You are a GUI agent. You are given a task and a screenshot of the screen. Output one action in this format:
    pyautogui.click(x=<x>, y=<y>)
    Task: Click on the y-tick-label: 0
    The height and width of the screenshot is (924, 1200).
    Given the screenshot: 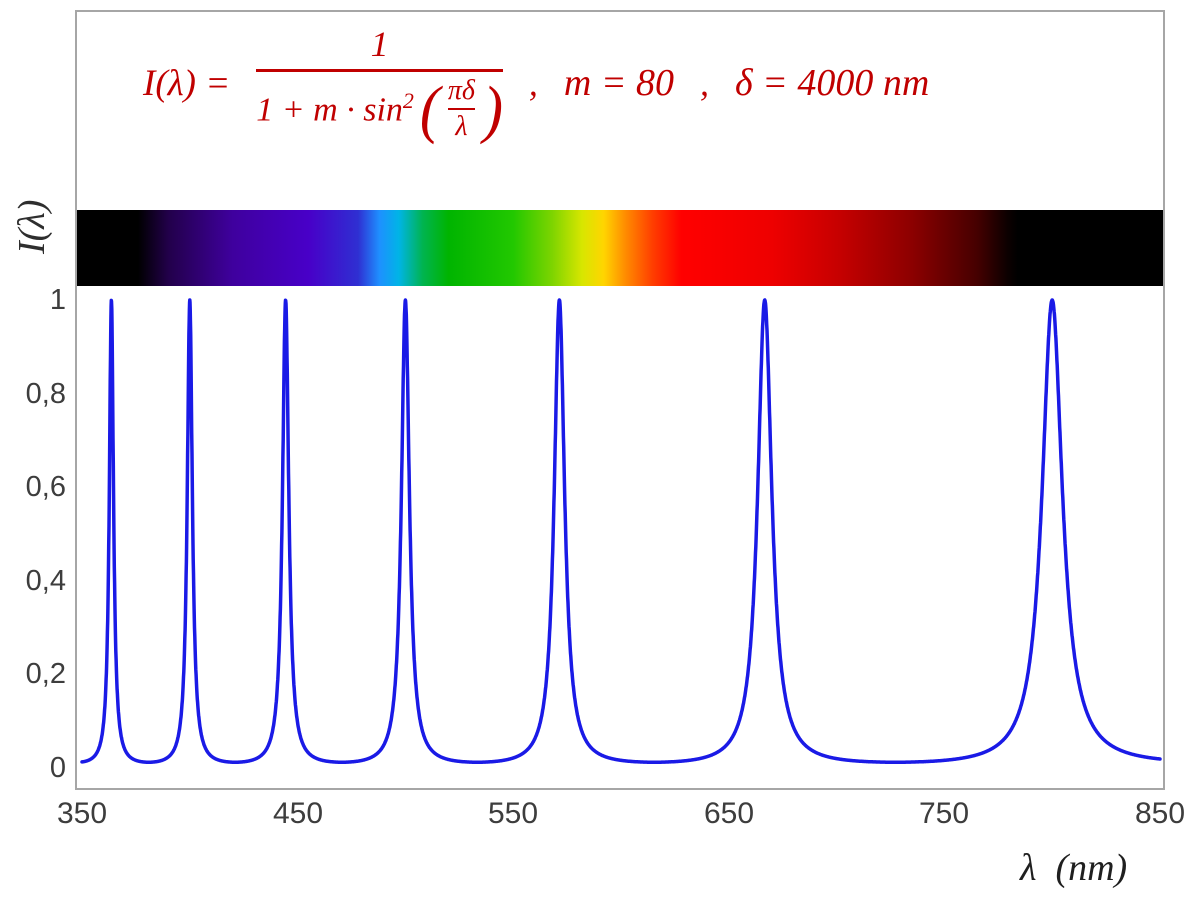 What is the action you would take?
    pyautogui.click(x=57, y=768)
    